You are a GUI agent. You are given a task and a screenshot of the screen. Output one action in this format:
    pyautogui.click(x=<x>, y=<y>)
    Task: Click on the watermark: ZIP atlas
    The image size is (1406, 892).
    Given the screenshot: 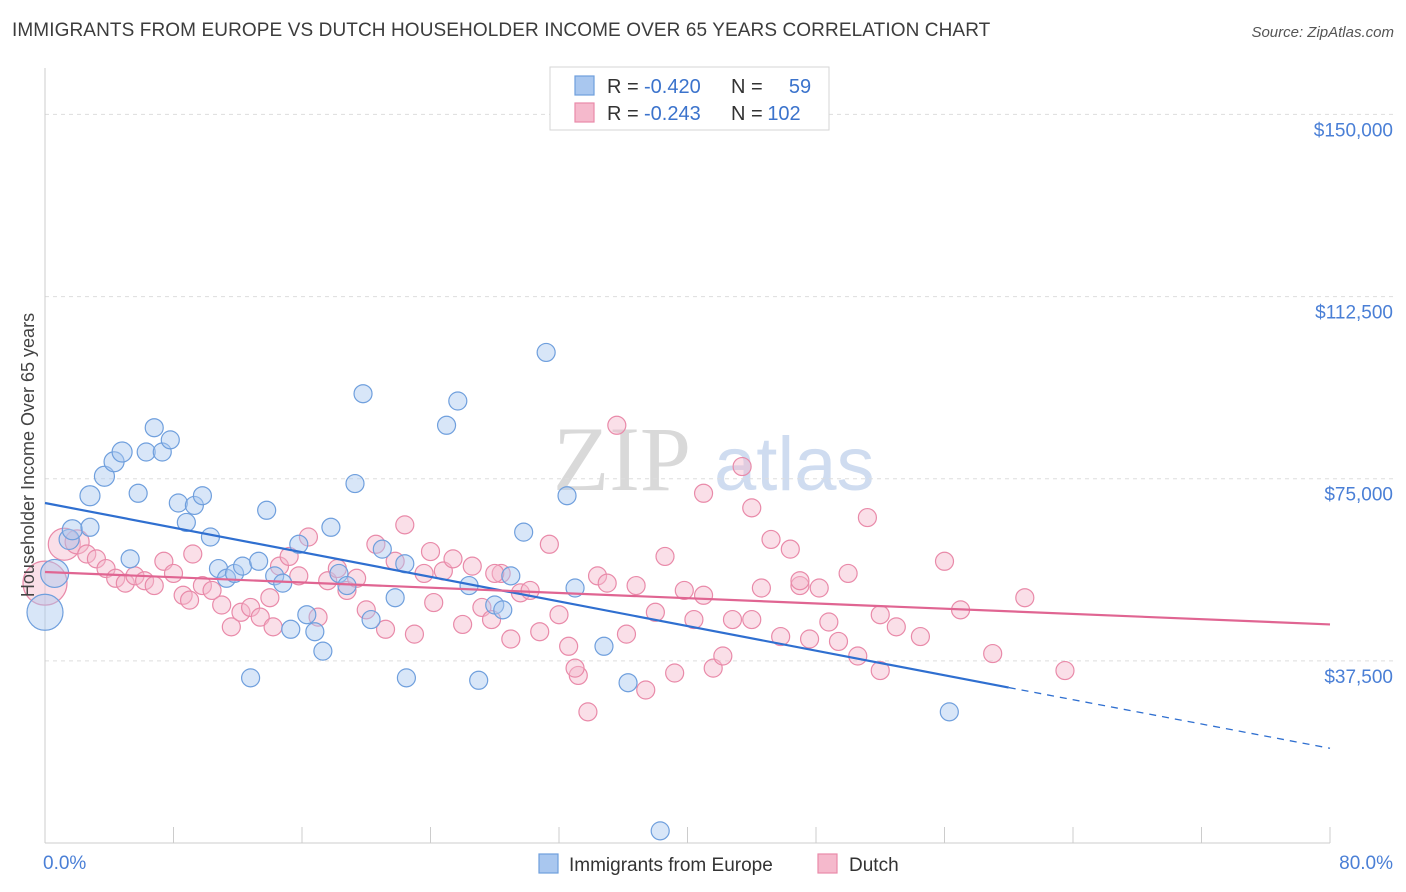 What is the action you would take?
    pyautogui.click(x=714, y=459)
    